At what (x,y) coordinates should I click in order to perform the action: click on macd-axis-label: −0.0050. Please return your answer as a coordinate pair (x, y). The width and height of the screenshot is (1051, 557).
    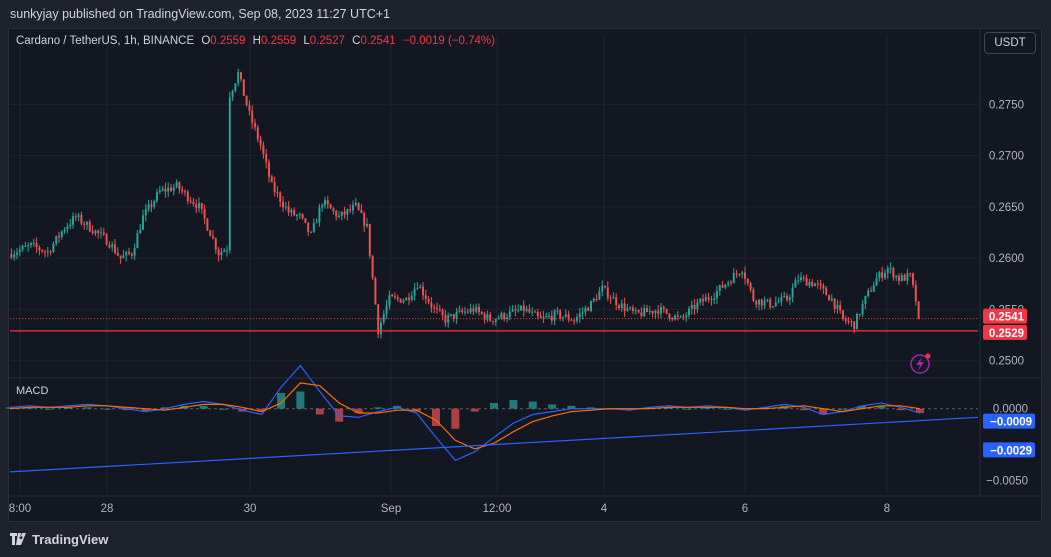
    Looking at the image, I should click on (1007, 482).